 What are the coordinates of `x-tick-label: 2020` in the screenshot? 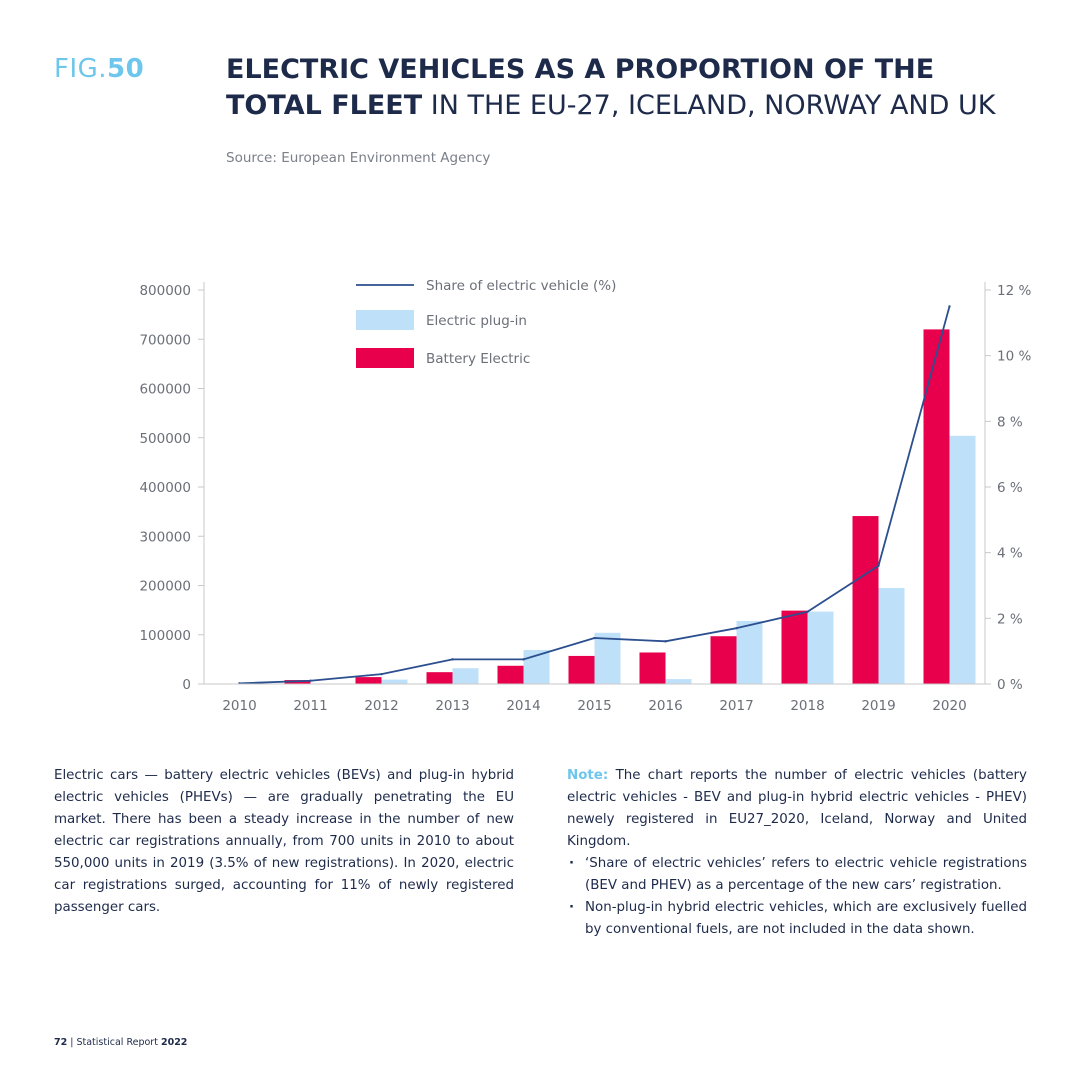 It's located at (949, 706).